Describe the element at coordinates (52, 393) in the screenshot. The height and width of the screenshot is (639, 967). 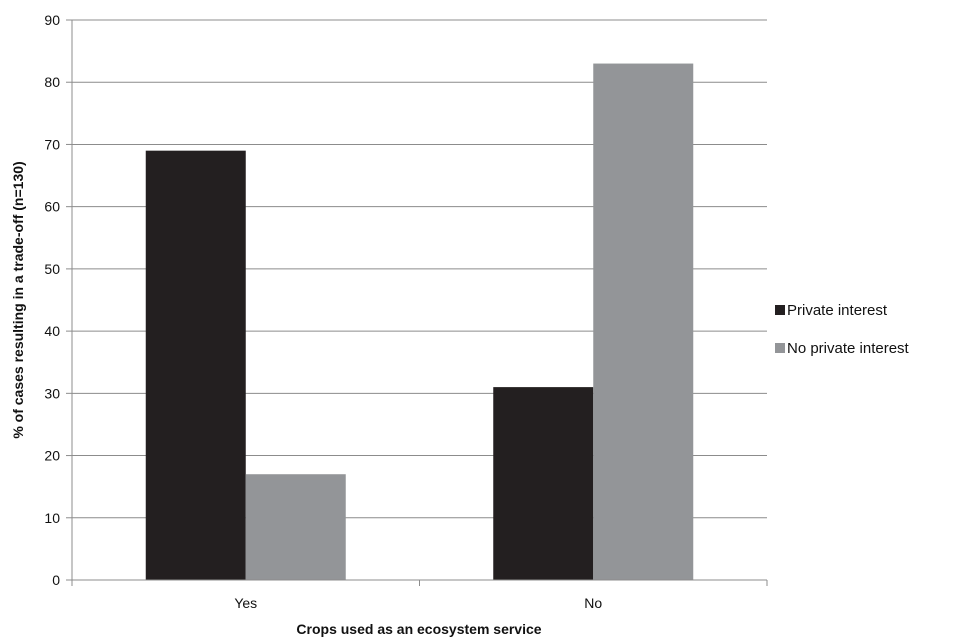
I see `y-tick-label: 30` at that location.